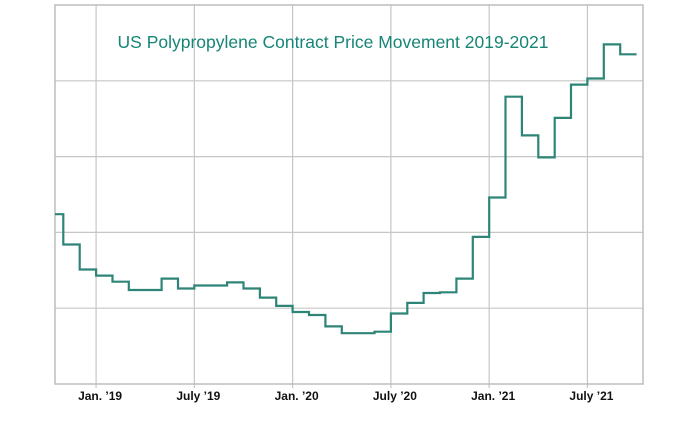 Image resolution: width=700 pixels, height=430 pixels. Describe the element at coordinates (100, 396) in the screenshot. I see `x-tick-label: Jan. ’19` at that location.